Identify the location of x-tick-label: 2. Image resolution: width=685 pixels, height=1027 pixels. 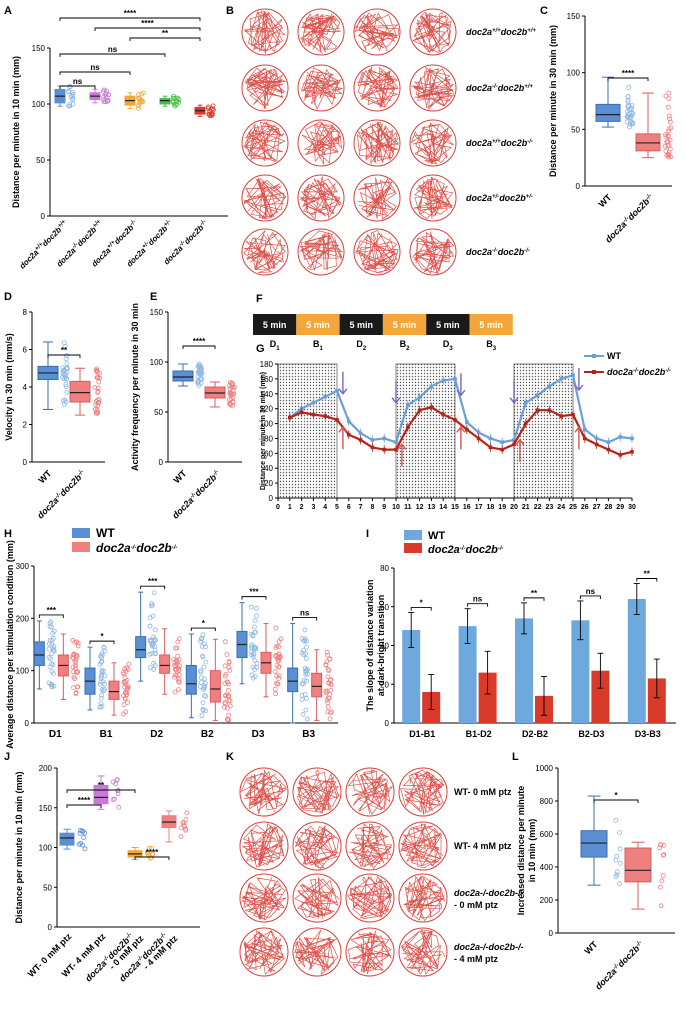
(302, 507).